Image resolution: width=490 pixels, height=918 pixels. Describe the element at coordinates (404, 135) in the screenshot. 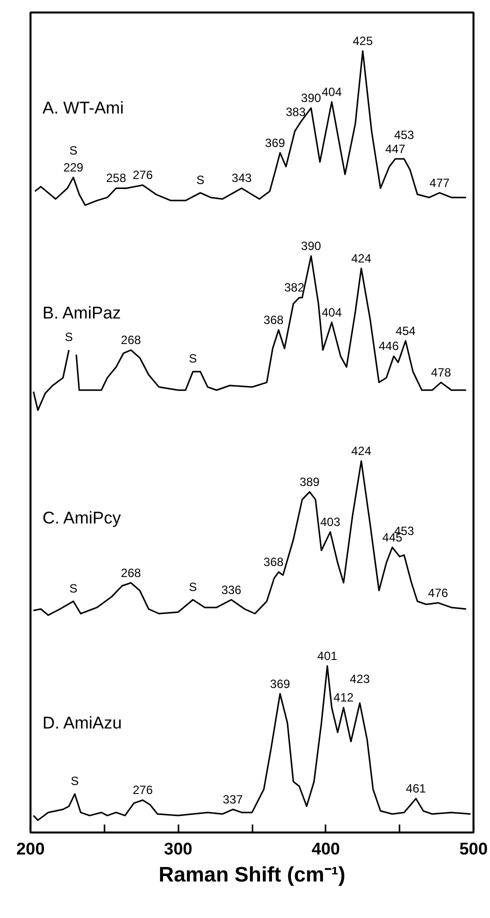

I see `annotation: 453` at that location.